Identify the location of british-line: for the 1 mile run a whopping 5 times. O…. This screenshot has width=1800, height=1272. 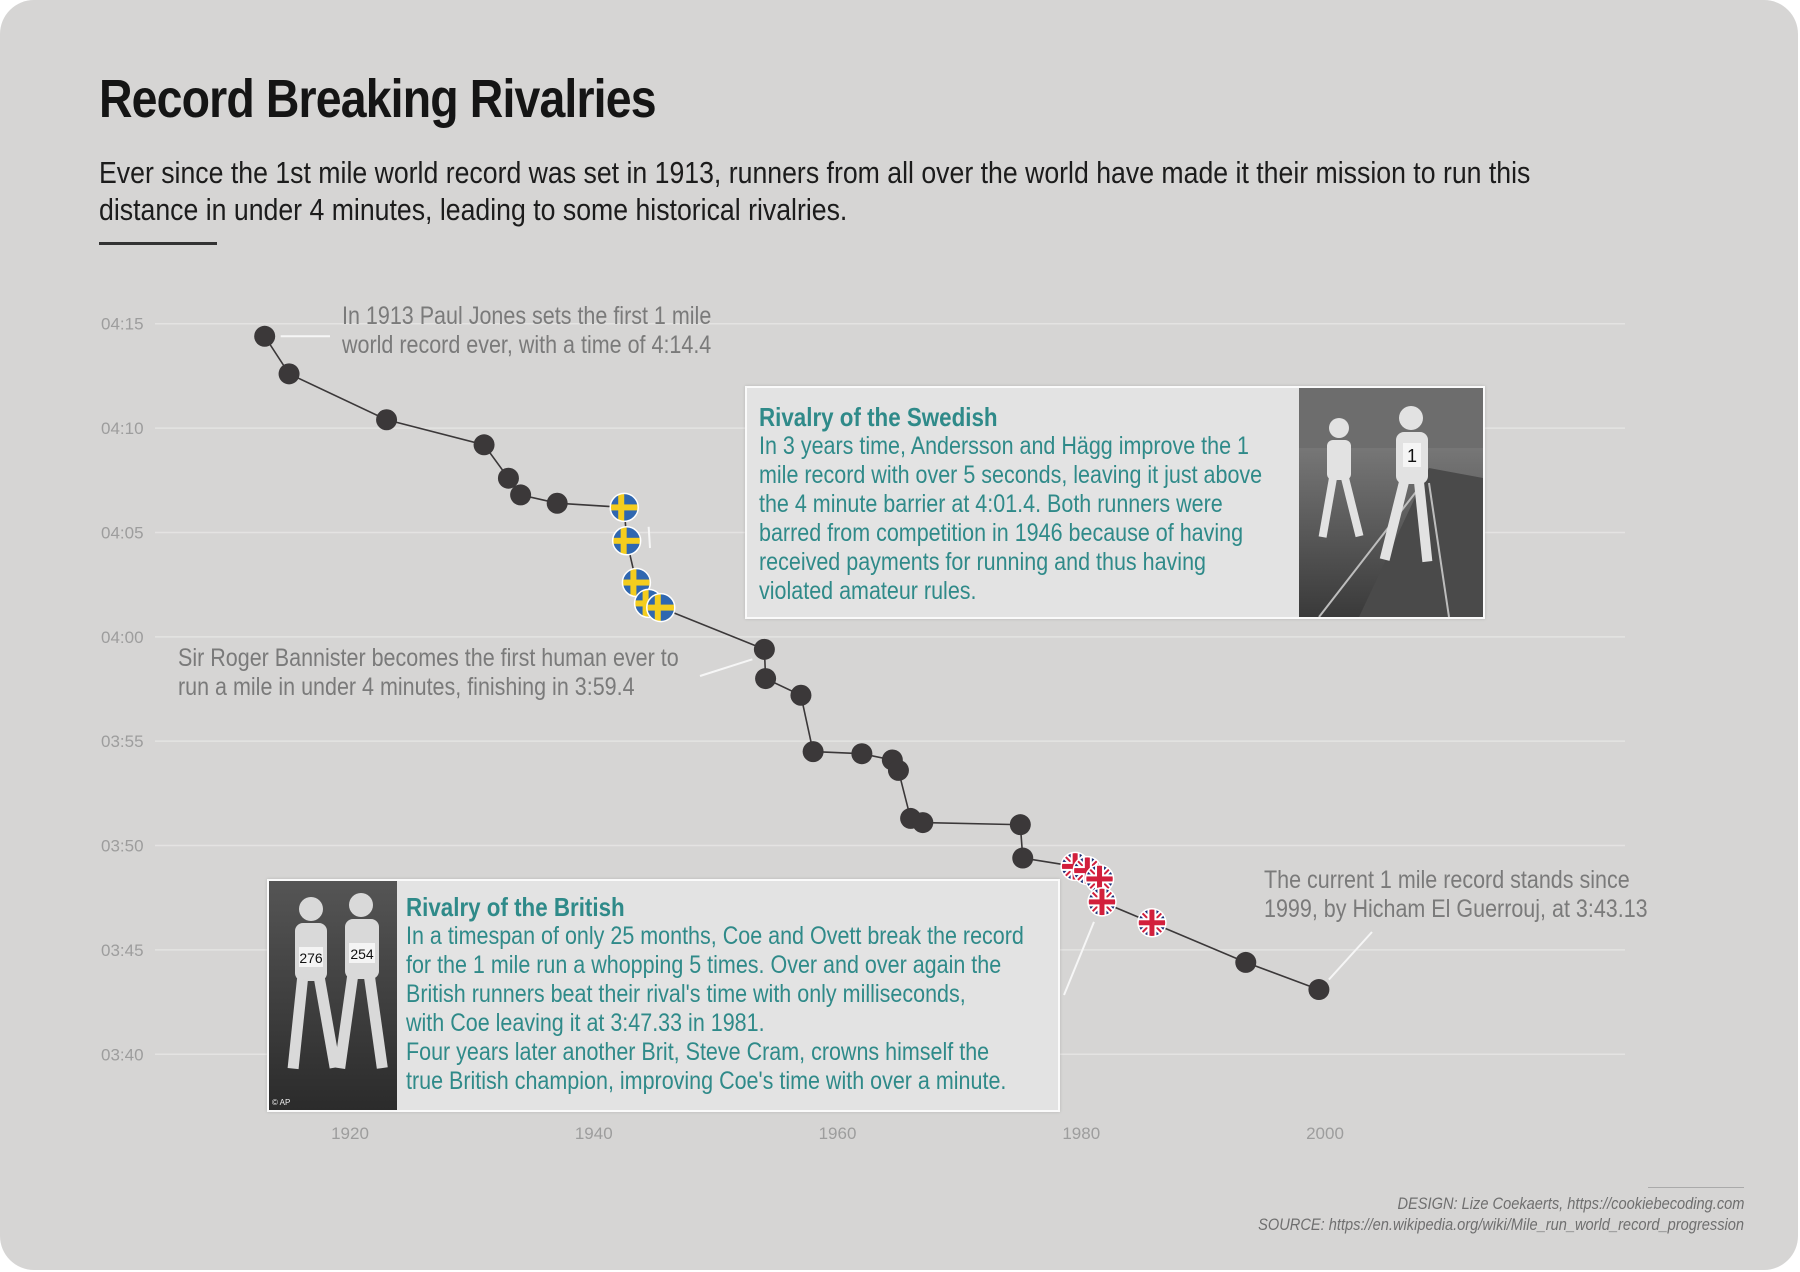
(704, 965).